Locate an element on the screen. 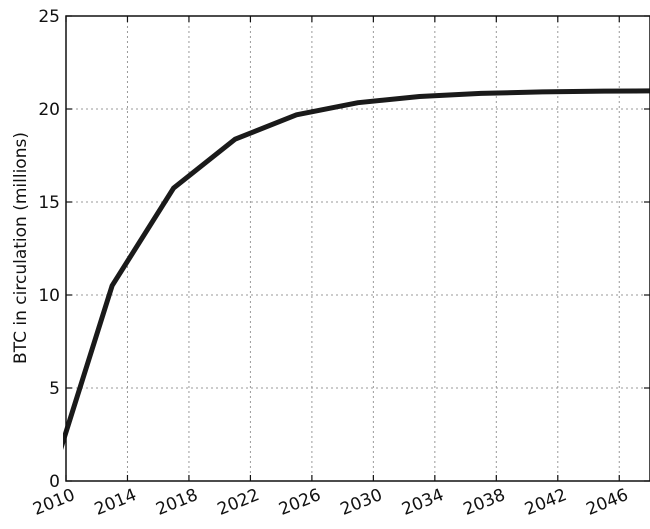 This screenshot has width=650, height=529. x-tick-label: 2046 is located at coordinates (608, 502).